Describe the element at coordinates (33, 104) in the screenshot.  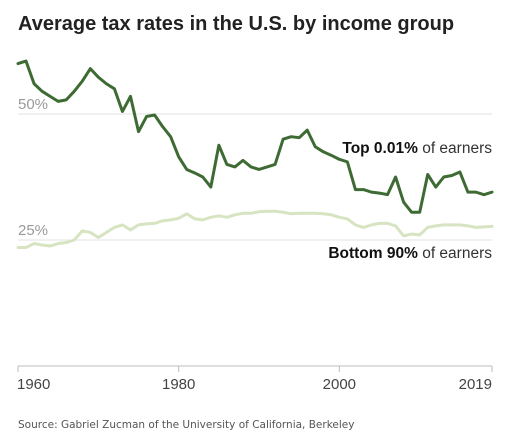
I see `y-tick-label: 50%` at that location.